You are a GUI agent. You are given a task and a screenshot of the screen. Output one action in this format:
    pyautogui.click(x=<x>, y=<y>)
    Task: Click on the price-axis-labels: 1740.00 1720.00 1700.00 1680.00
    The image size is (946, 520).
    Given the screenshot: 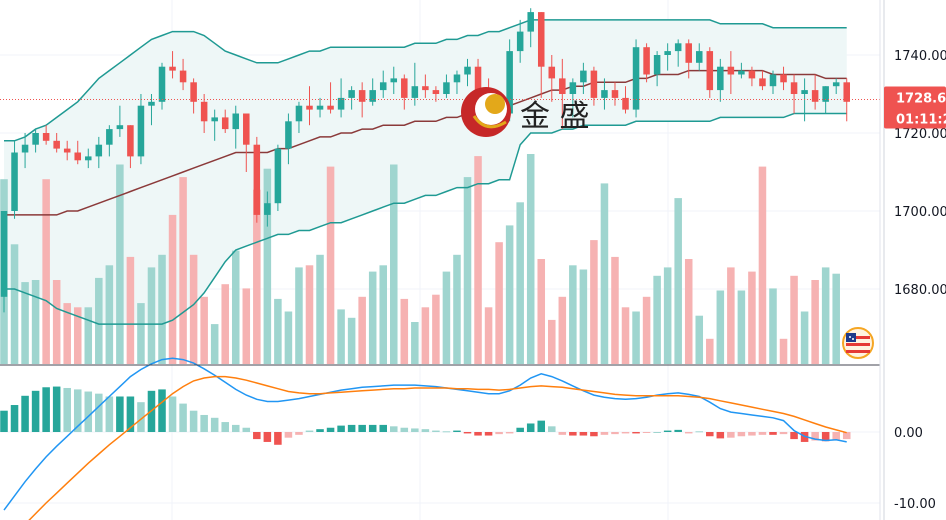 What is the action you would take?
    pyautogui.click(x=920, y=173)
    